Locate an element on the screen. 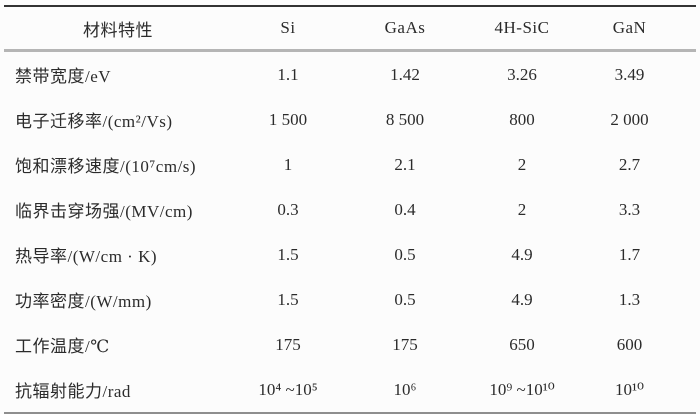 This screenshot has height=414, width=700. cell-value: 2.1 is located at coordinates (405, 164).